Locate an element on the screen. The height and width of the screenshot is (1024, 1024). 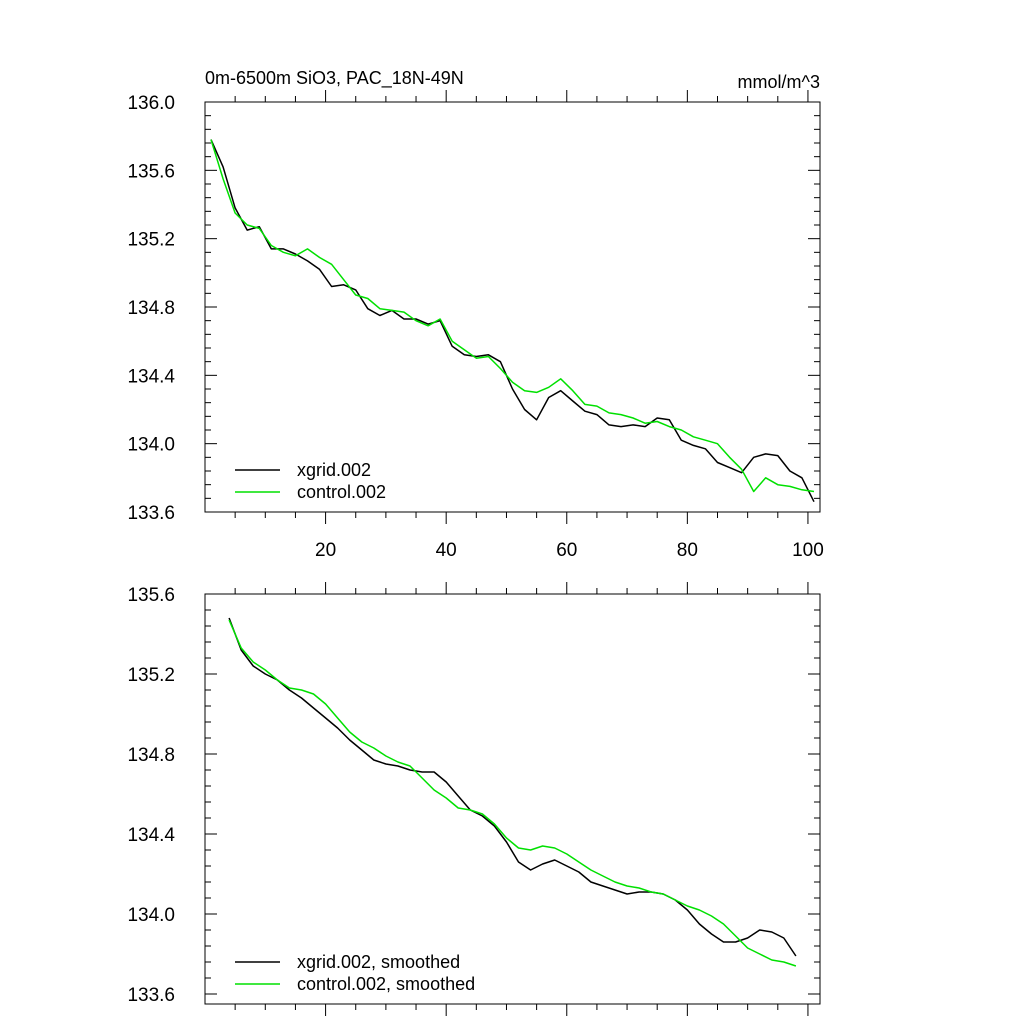
legend-label: xgrid.002 is located at coordinates (334, 470).